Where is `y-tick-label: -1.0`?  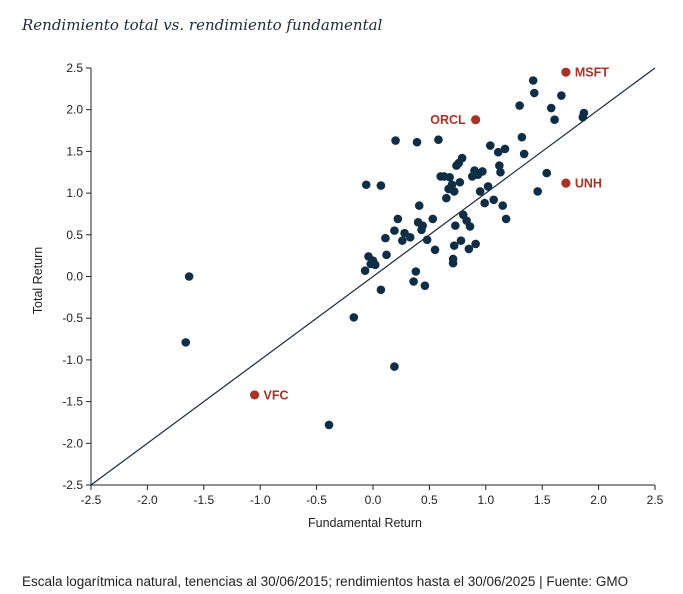 y-tick-label: -1.0 is located at coordinates (72, 360).